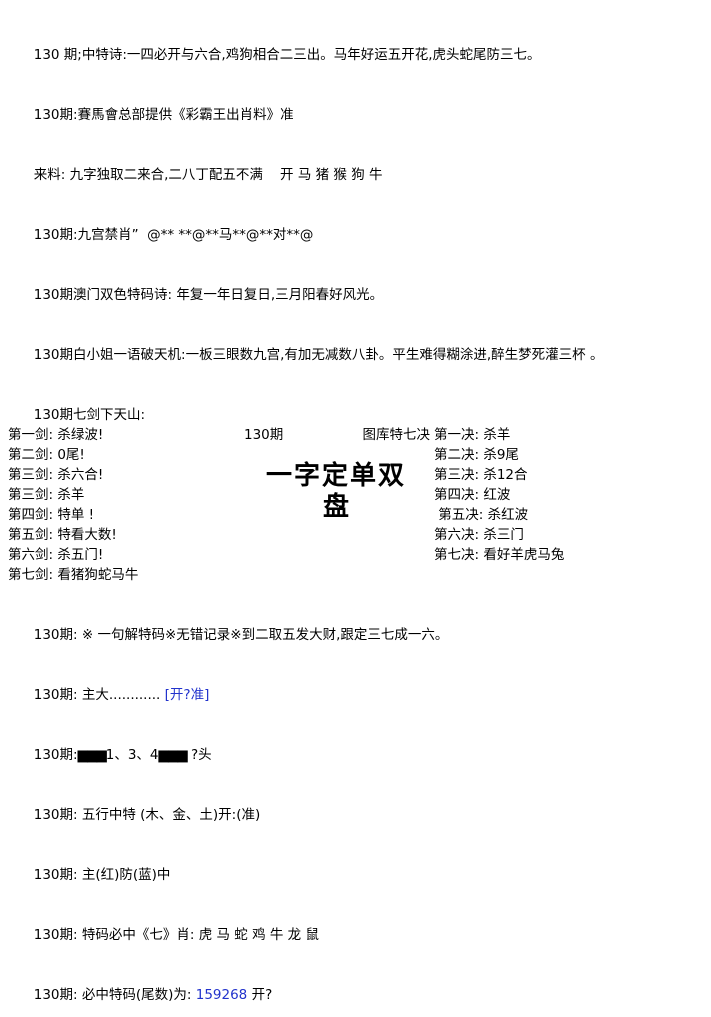 This screenshot has height=1017, width=711. I want to click on tip-line: 第五决: 杀红波, so click(481, 515).